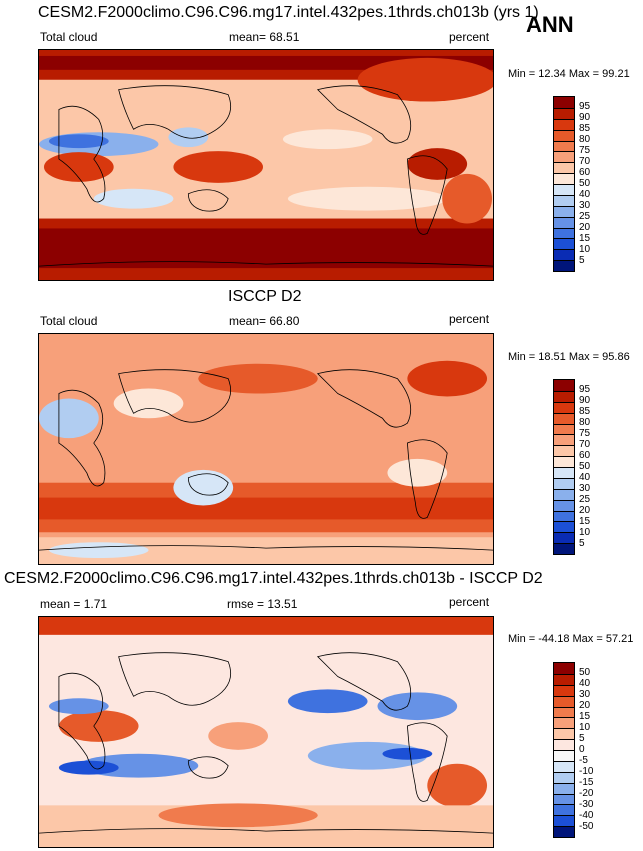 The width and height of the screenshot is (643, 851). I want to click on panel1-mean-label: mean= 68.51, so click(264, 37).